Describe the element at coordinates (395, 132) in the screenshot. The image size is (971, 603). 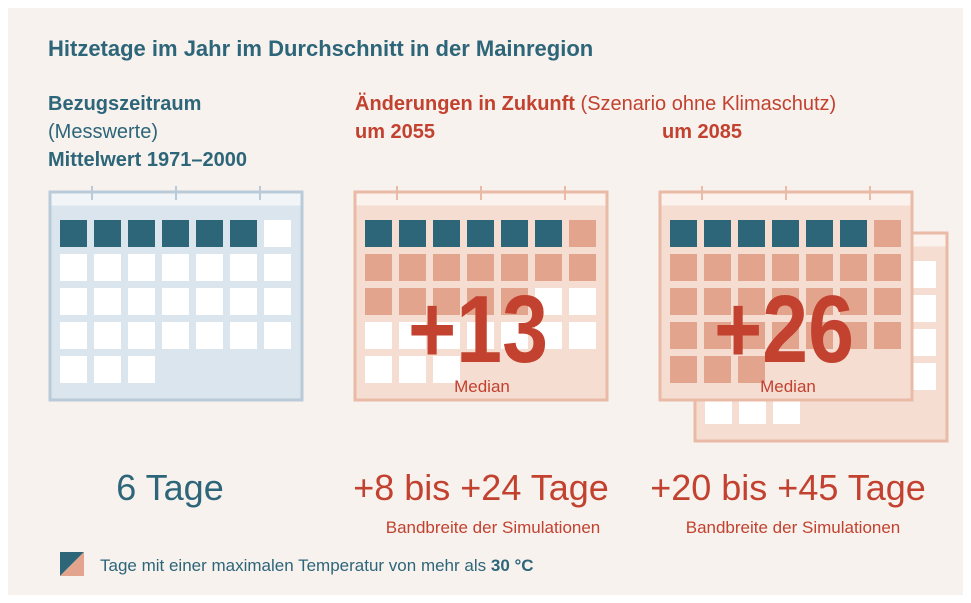
I see `period: um 2055` at that location.